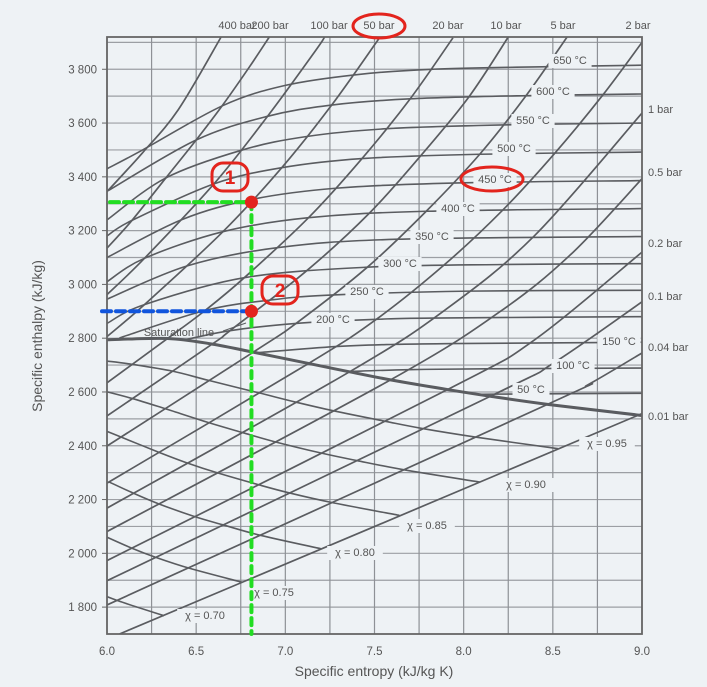  What do you see at coordinates (448, 26) in the screenshot?
I see `curve-label: 20 bar` at bounding box center [448, 26].